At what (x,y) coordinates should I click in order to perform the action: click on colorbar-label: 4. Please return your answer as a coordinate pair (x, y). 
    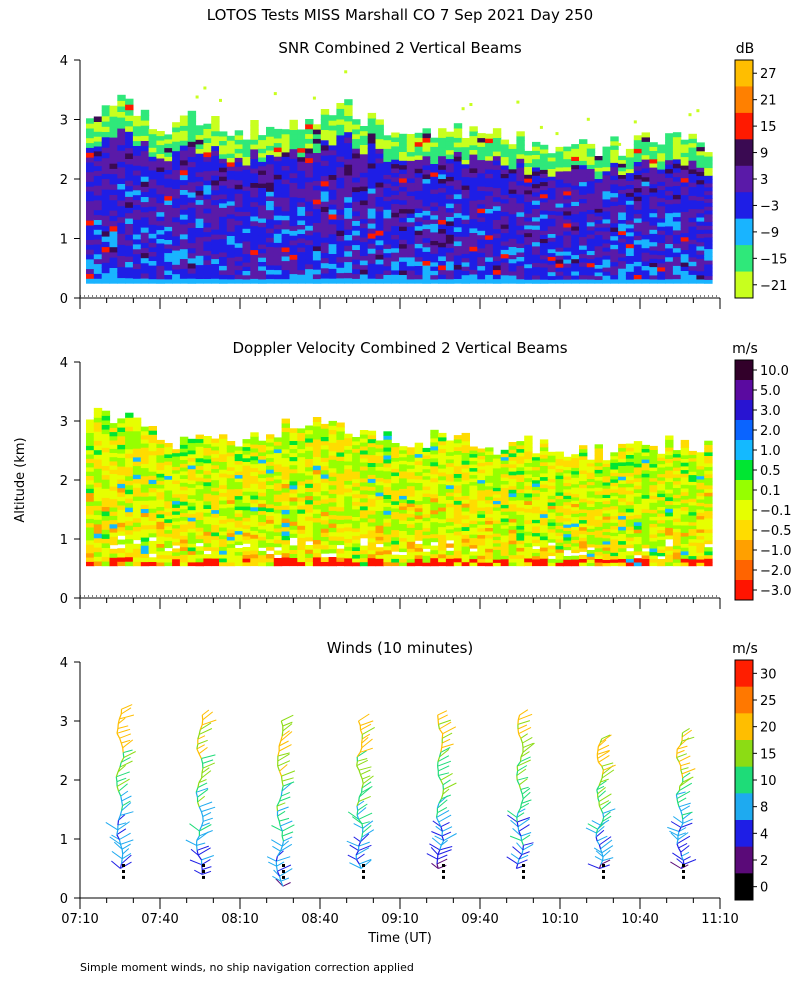
    Looking at the image, I should click on (764, 834).